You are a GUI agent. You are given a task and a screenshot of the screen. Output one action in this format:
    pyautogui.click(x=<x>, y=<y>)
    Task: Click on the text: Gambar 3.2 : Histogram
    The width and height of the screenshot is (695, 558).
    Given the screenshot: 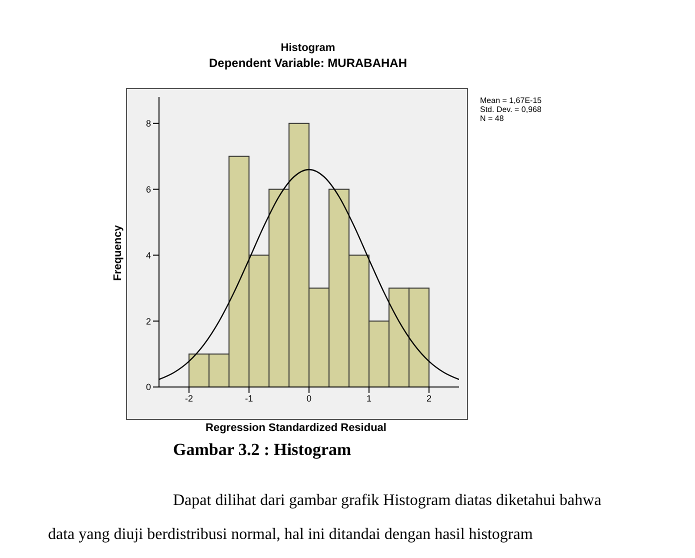 What is the action you would take?
    pyautogui.click(x=262, y=450)
    